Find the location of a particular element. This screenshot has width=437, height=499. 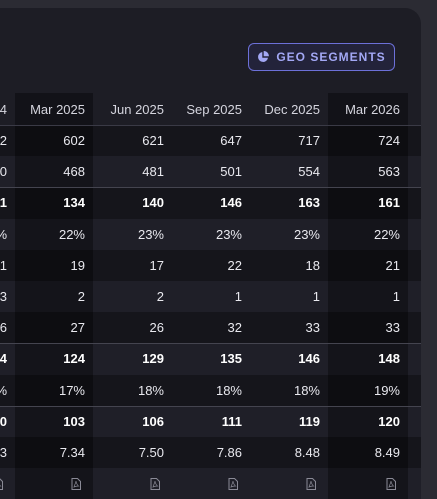

table-cell: 724 is located at coordinates (389, 141).